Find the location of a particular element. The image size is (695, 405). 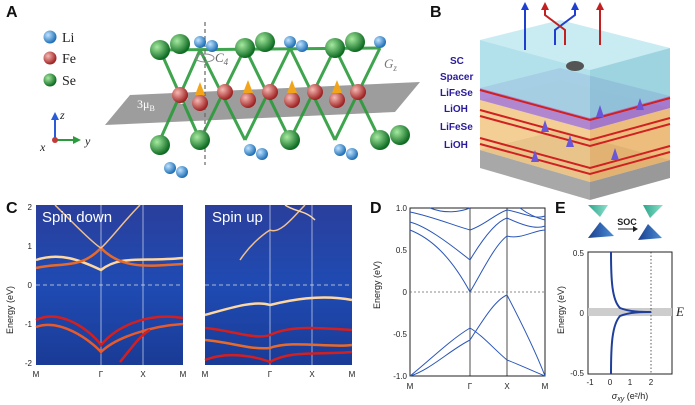

panel-e-xticks: -1 0 1 2 is located at coordinates (619, 382).